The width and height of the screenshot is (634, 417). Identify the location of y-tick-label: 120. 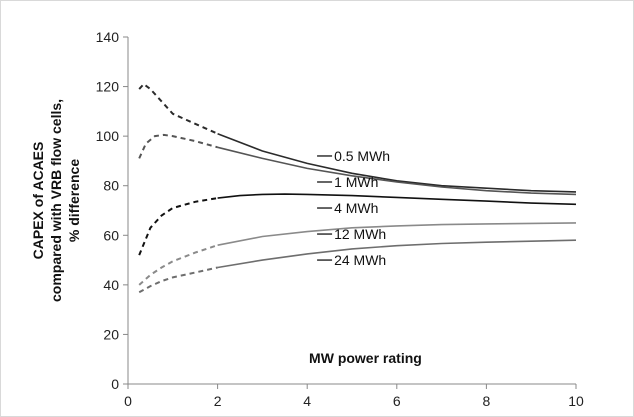
(108, 87).